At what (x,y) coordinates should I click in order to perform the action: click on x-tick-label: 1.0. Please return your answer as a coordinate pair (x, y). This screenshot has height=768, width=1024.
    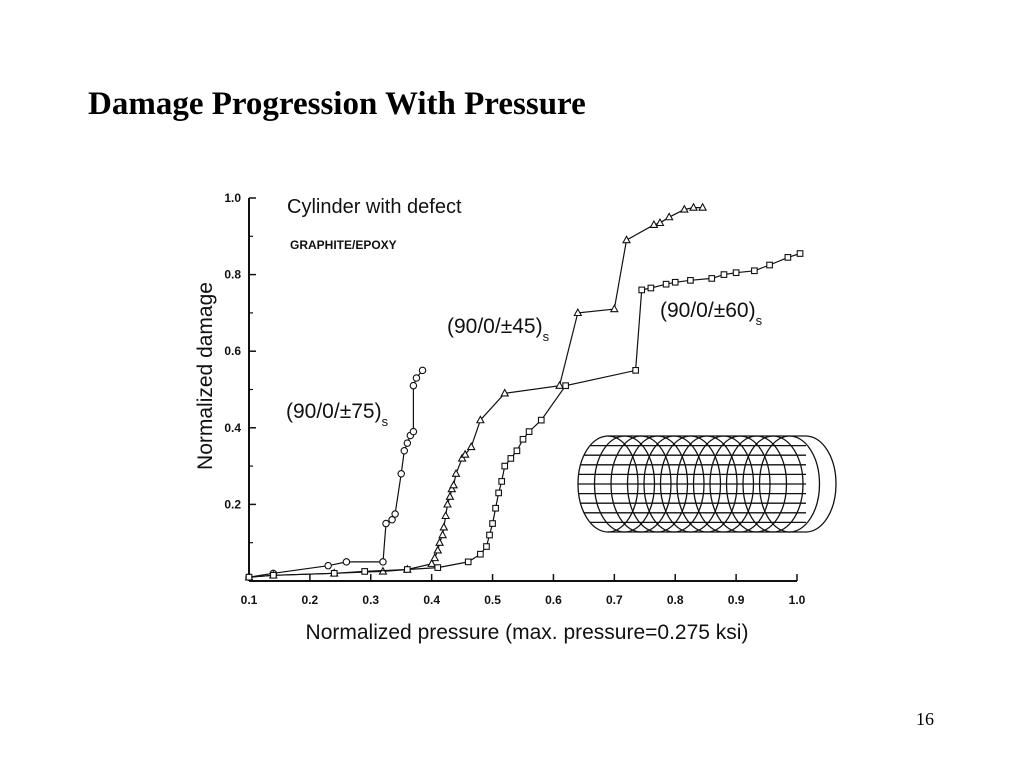
    Looking at the image, I should click on (797, 600).